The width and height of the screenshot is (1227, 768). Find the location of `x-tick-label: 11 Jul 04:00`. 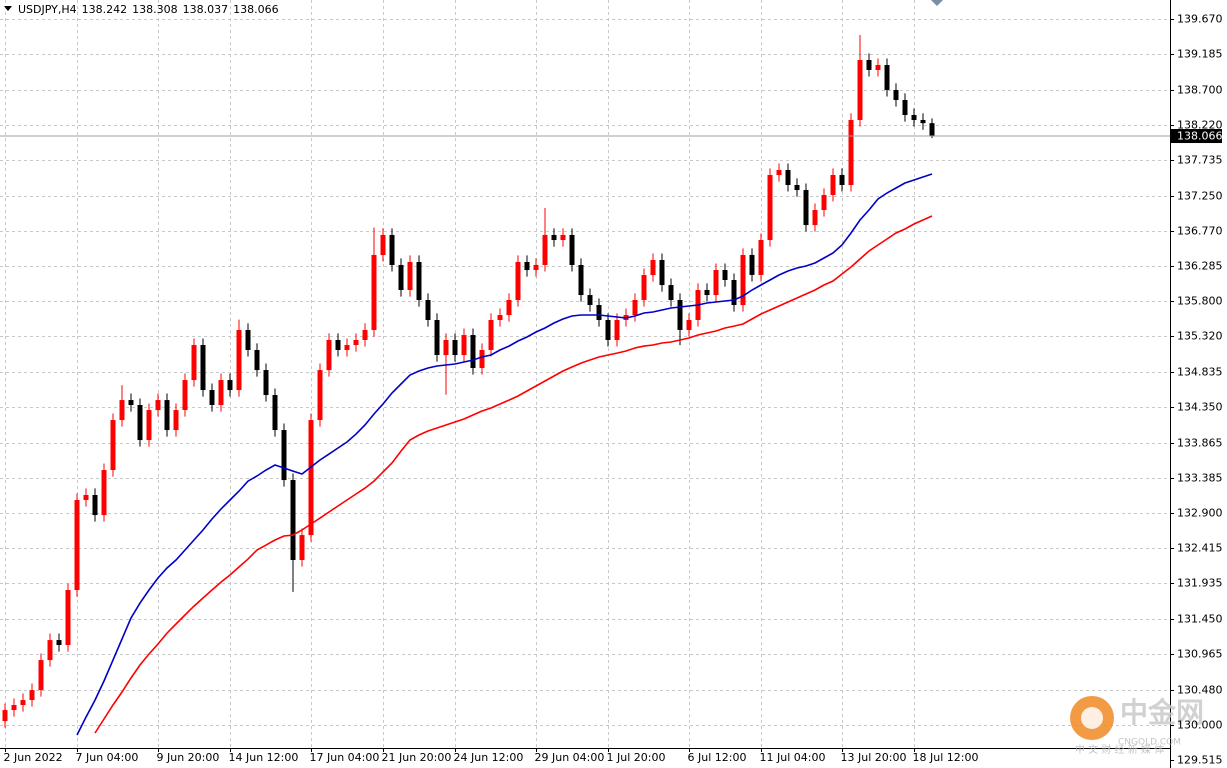

x-tick-label: 11 Jul 04:00 is located at coordinates (793, 757).